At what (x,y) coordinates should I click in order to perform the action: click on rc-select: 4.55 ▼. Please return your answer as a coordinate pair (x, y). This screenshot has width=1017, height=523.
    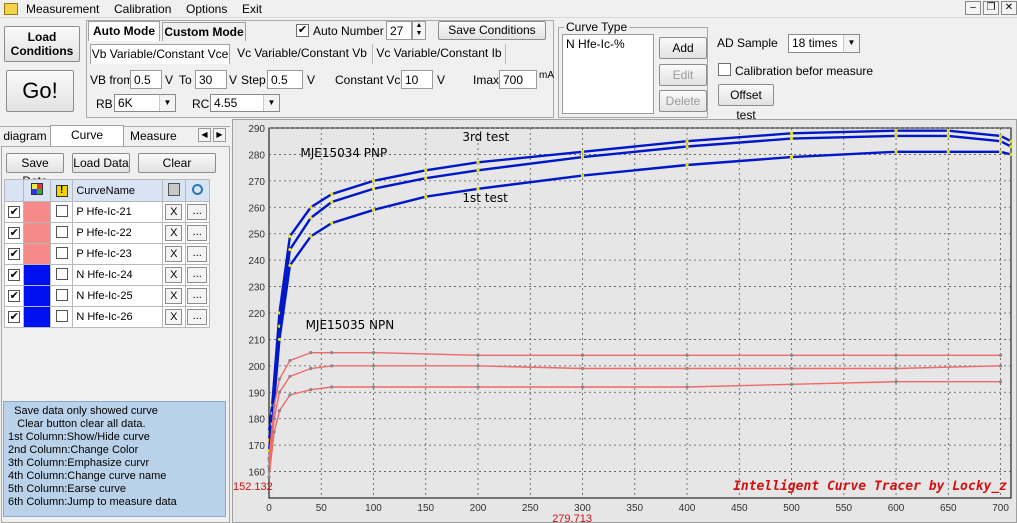
    Looking at the image, I should click on (245, 103).